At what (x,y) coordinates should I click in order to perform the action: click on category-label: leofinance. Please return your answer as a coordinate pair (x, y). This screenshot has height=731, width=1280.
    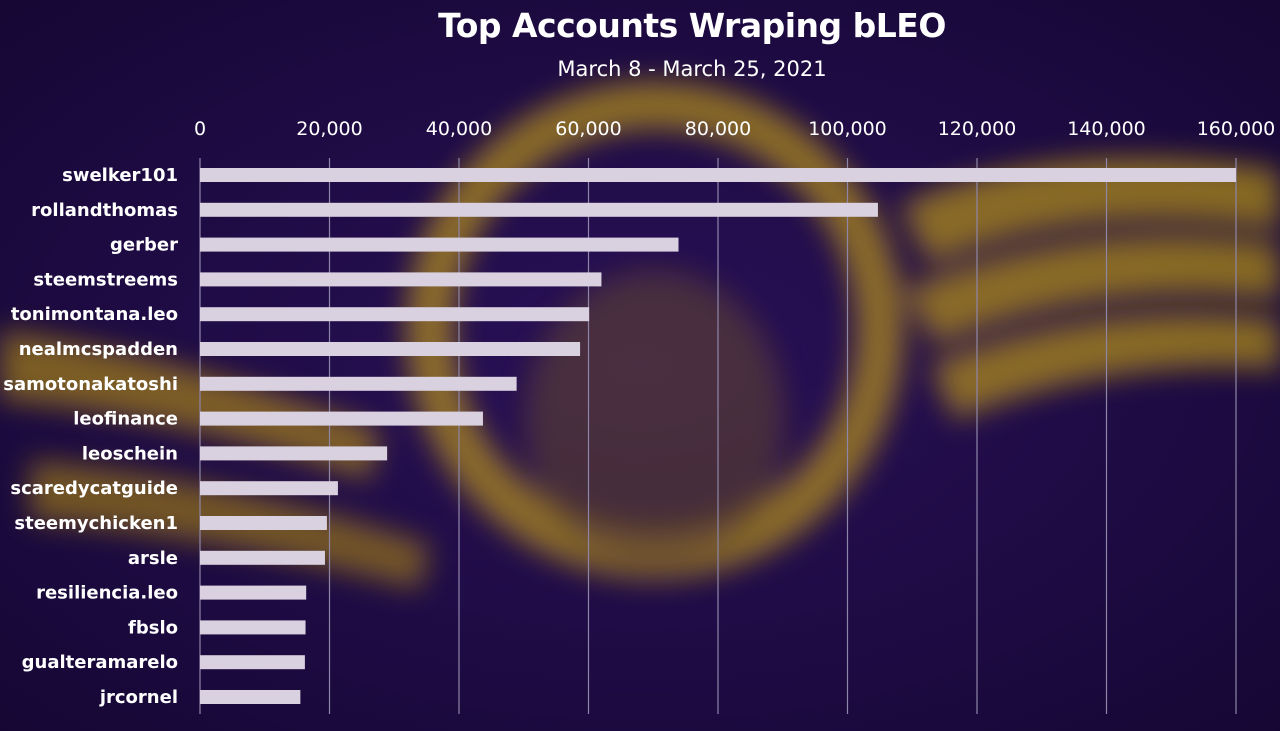
    Looking at the image, I should click on (125, 419).